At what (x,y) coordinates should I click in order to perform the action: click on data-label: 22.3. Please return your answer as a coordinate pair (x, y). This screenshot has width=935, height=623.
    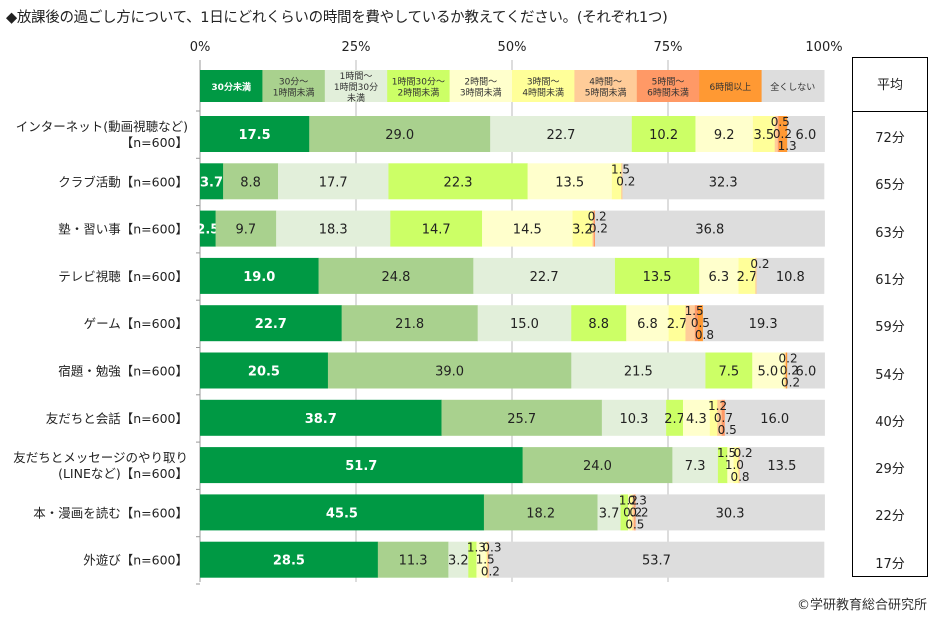
    Looking at the image, I should click on (458, 182).